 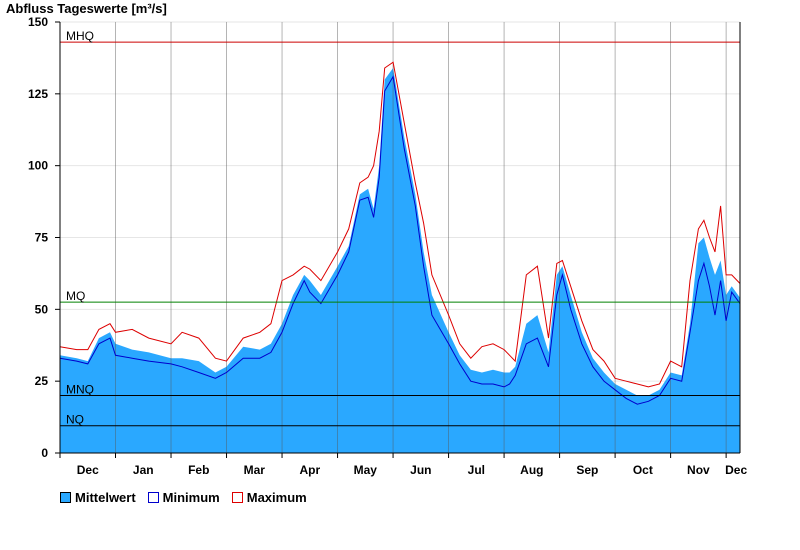 I want to click on legend-label-mean: Mittelwert, so click(x=105, y=497).